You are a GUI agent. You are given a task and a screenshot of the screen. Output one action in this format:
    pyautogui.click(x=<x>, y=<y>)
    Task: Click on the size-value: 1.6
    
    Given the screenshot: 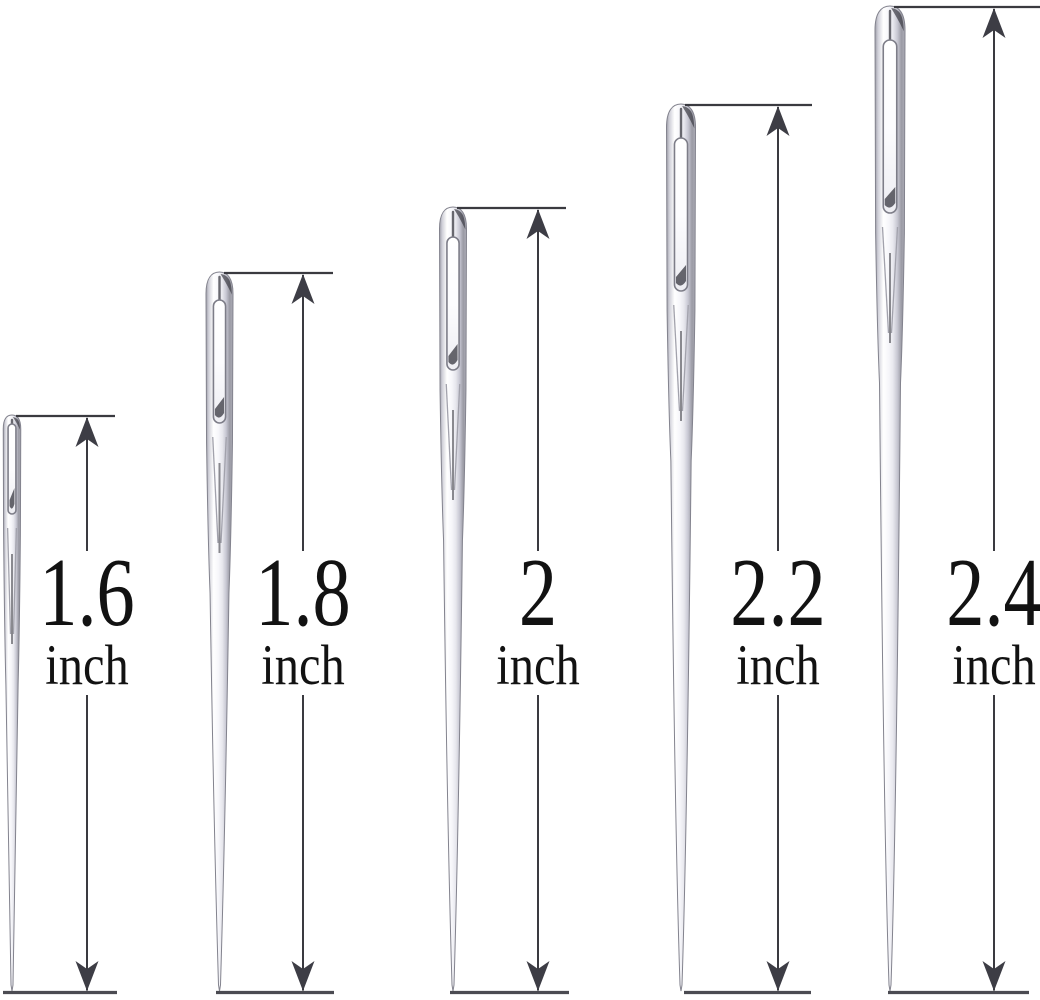 What is the action you would take?
    pyautogui.click(x=87, y=593)
    